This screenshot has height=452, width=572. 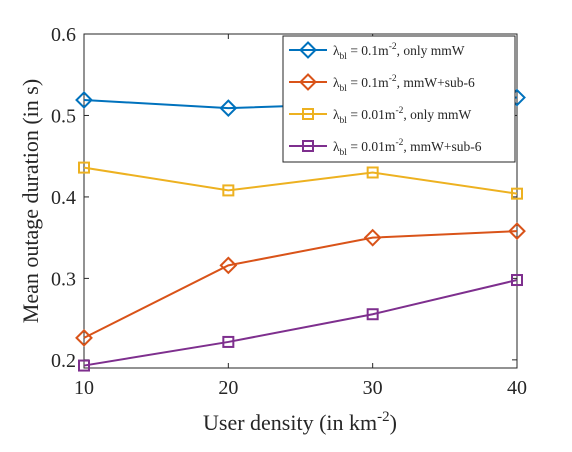 What do you see at coordinates (300, 422) in the screenshot?
I see `x-axis-label: User density (in km-2)` at bounding box center [300, 422].